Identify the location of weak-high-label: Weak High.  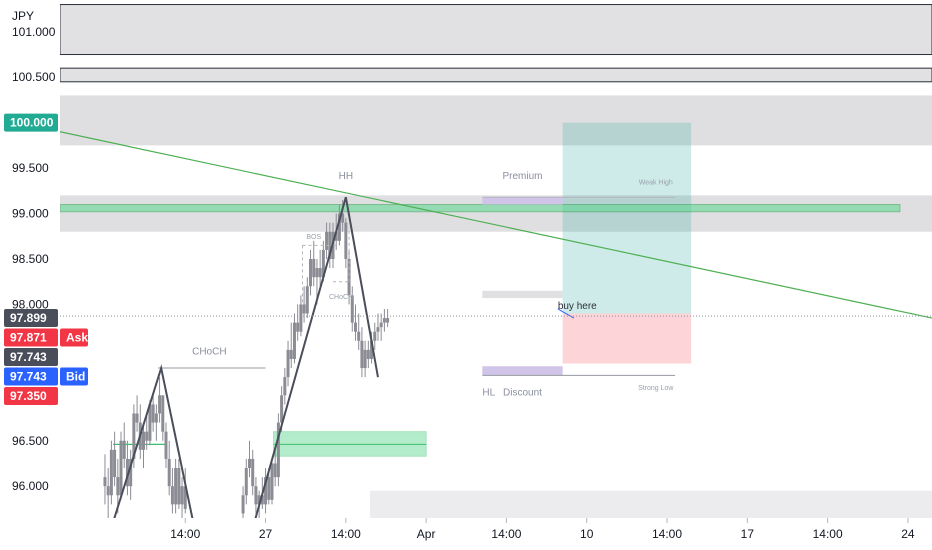
(656, 182).